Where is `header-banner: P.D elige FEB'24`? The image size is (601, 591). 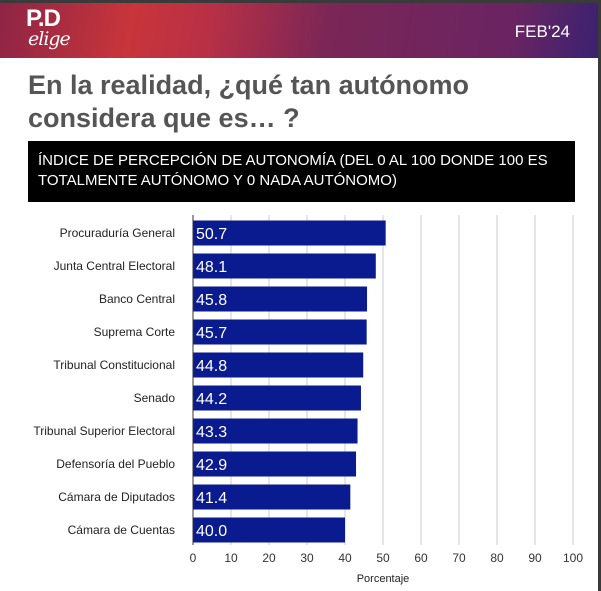
header-banner: P.D elige FEB'24 is located at coordinates (299, 30).